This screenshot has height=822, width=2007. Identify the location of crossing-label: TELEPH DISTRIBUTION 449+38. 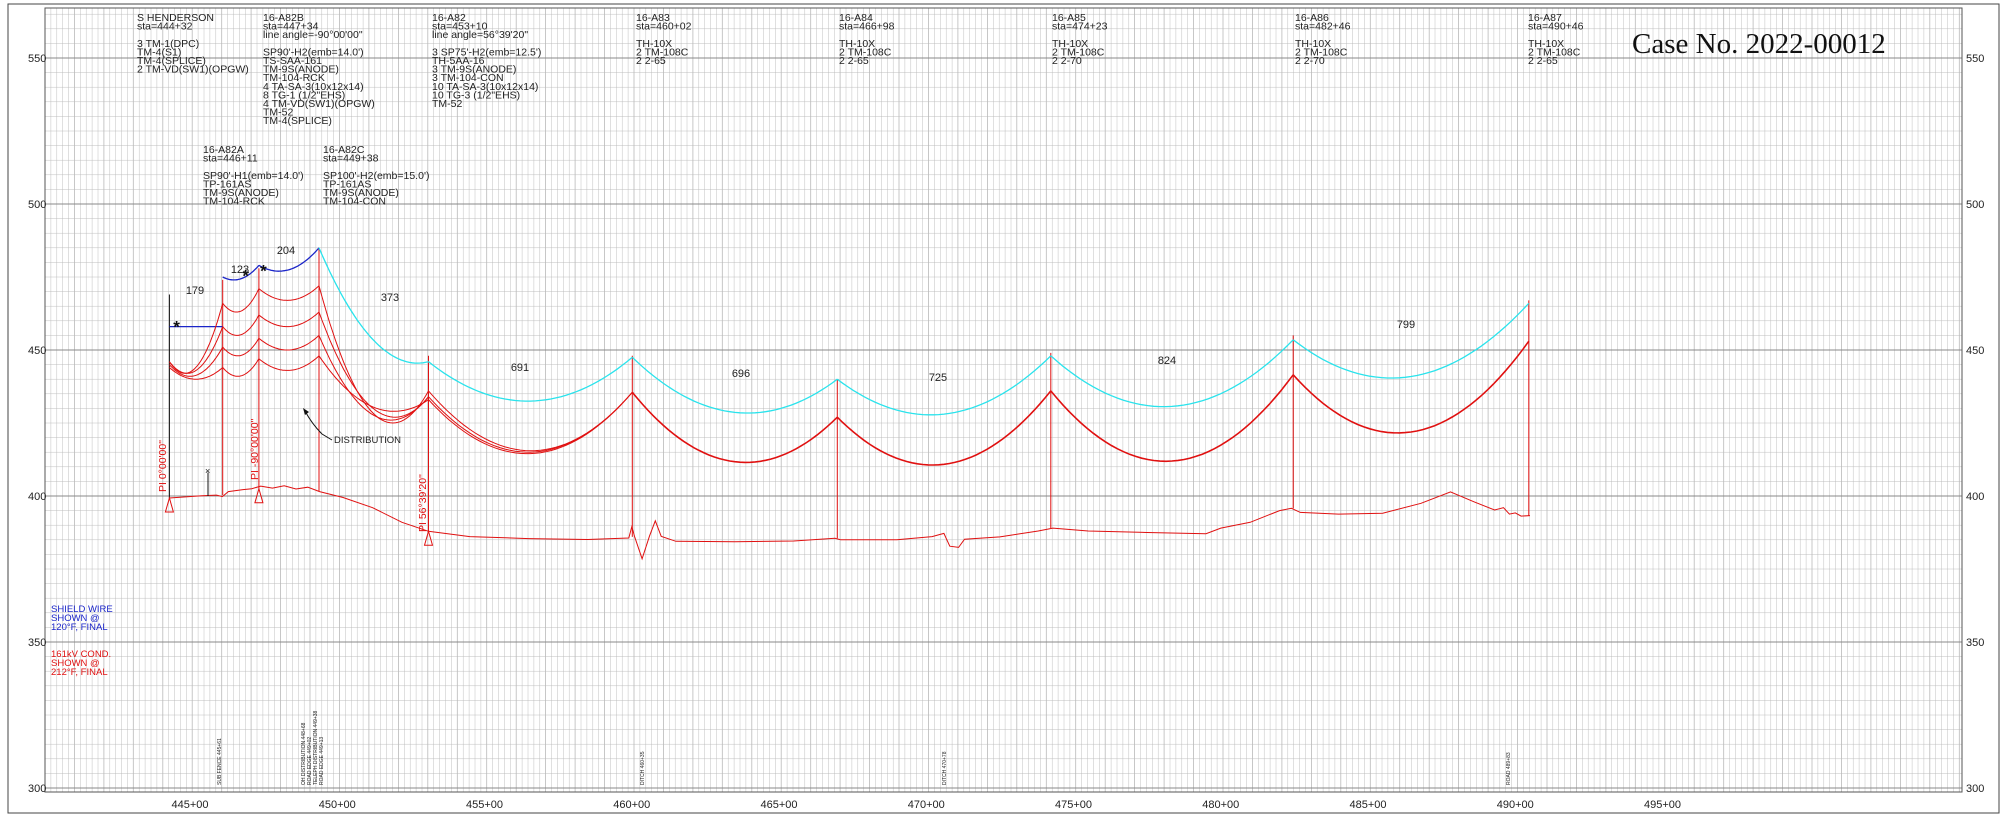
(316, 747).